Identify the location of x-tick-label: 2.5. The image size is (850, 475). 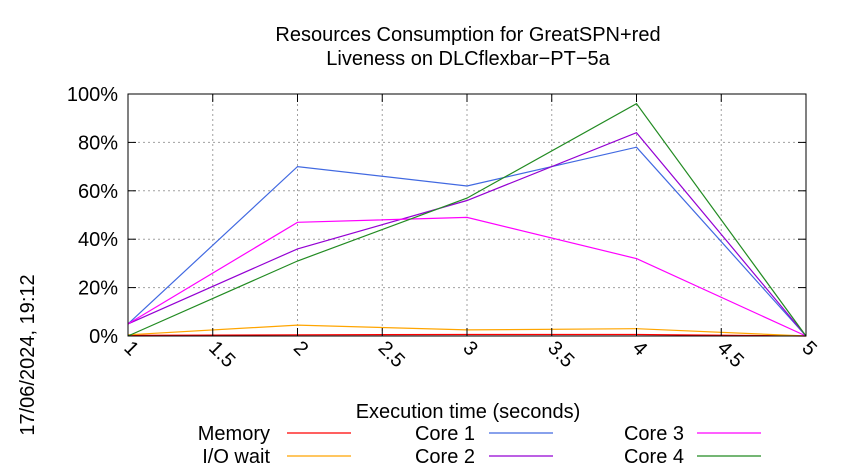
(391, 354).